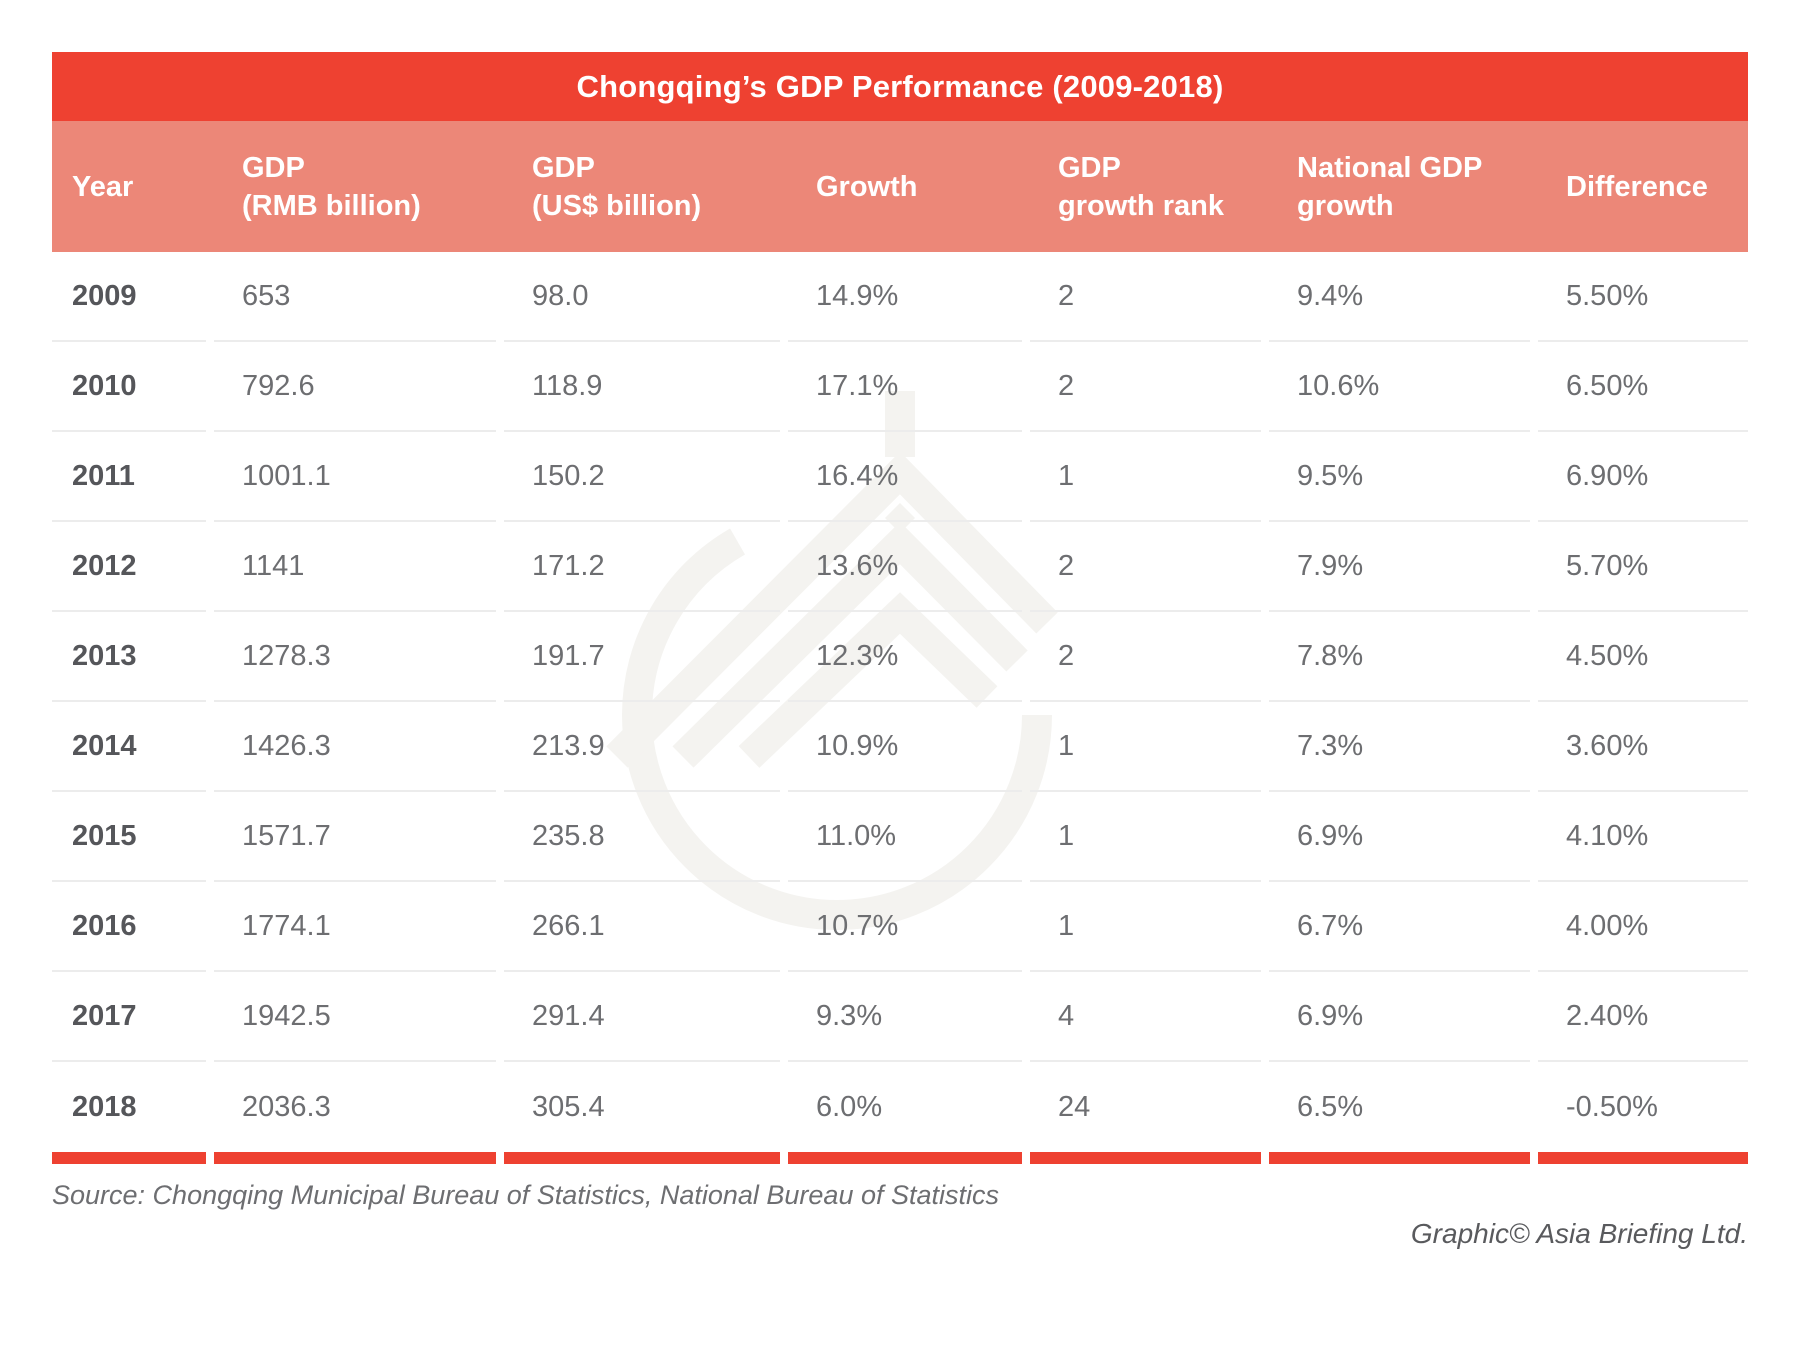 This screenshot has height=1361, width=1800. I want to click on gdp-usd-cell: 235.8, so click(642, 837).